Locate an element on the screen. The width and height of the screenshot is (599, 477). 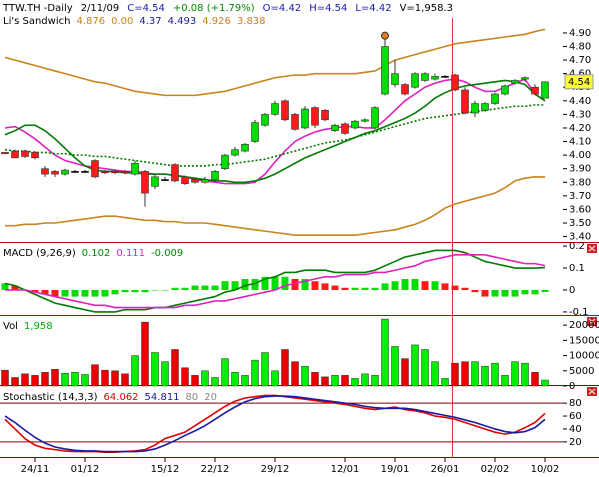
price-box is located at coordinates (579, 82).